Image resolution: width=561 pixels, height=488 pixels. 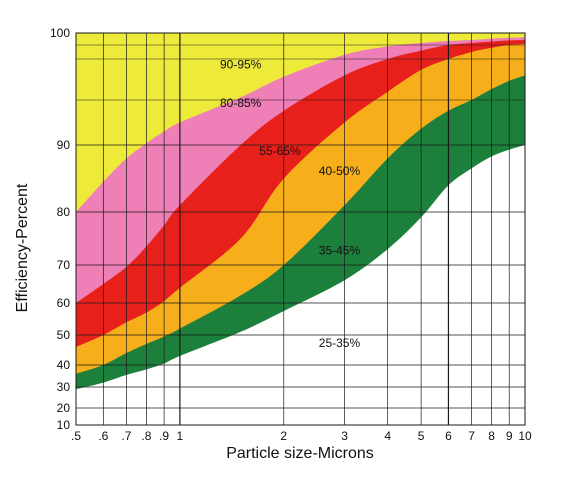 What do you see at coordinates (301, 436) in the screenshot?
I see `x-axis-ticks: .5 .6 .7 .8 .9 1 2 3 4 5 6 7 8 9 10` at bounding box center [301, 436].